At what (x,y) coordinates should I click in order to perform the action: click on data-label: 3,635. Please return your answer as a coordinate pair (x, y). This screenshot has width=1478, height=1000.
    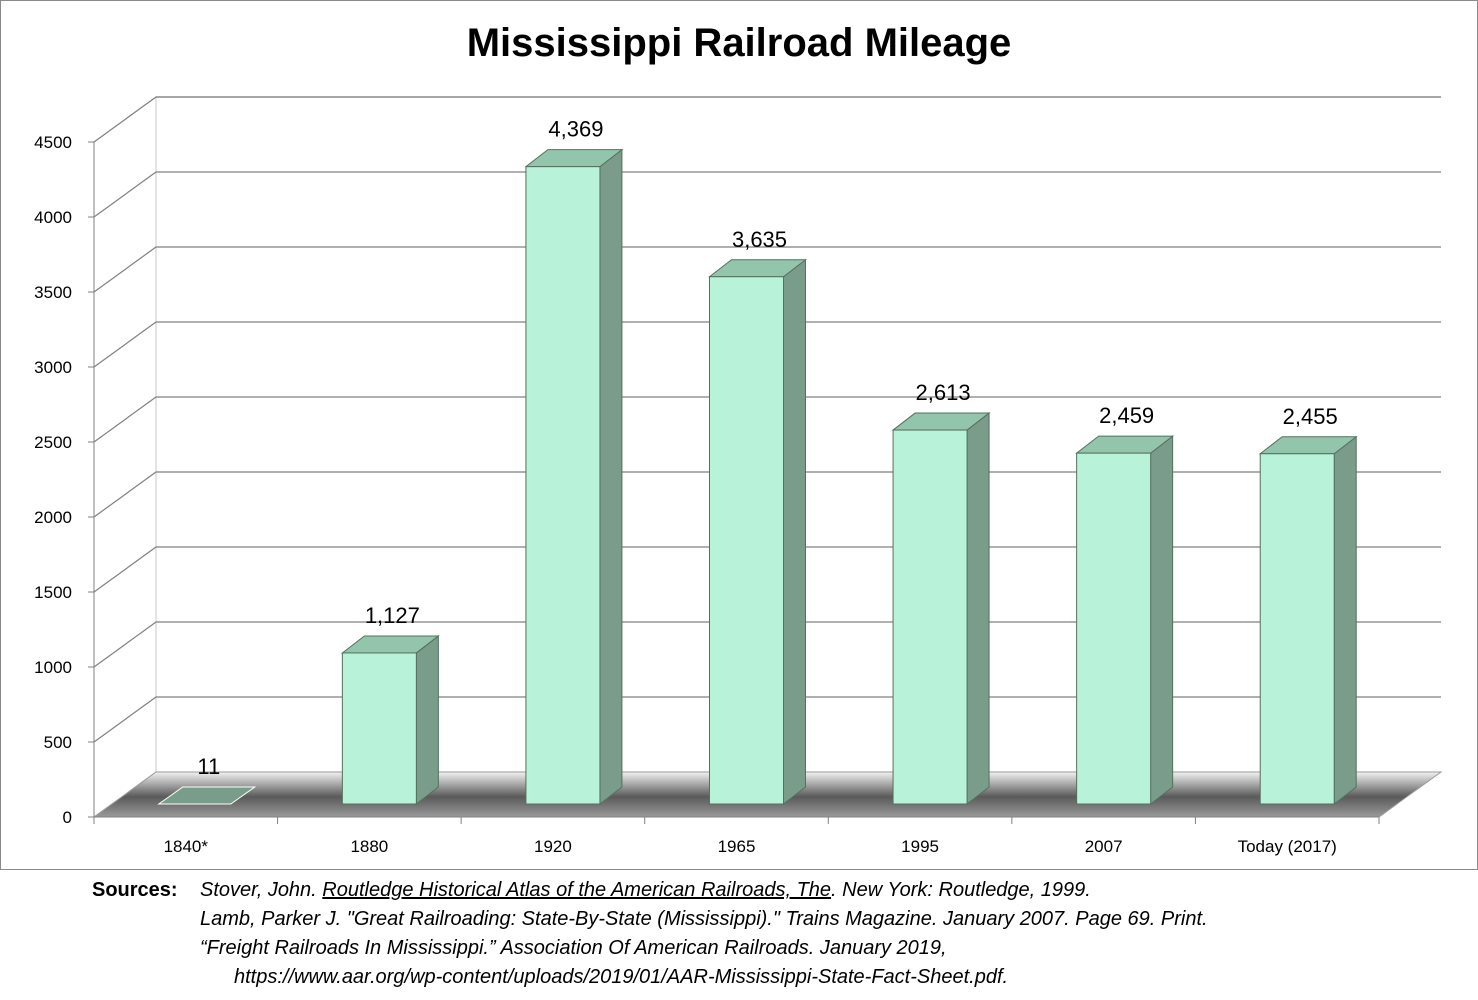
    Looking at the image, I should click on (759, 239).